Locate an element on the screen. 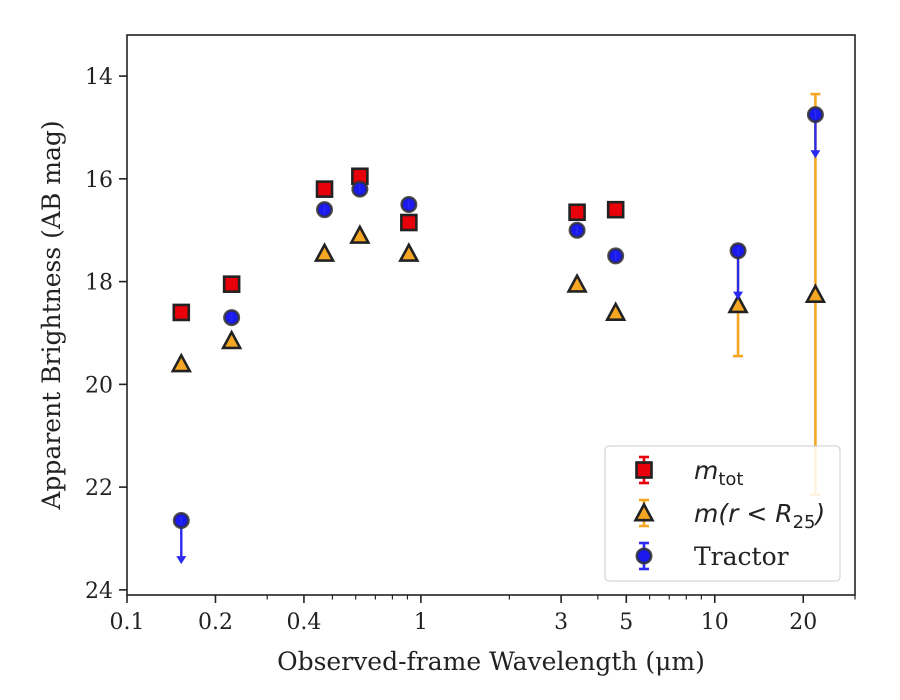 The height and width of the screenshot is (700, 900). x-tick-label: 0.2 is located at coordinates (215, 622).